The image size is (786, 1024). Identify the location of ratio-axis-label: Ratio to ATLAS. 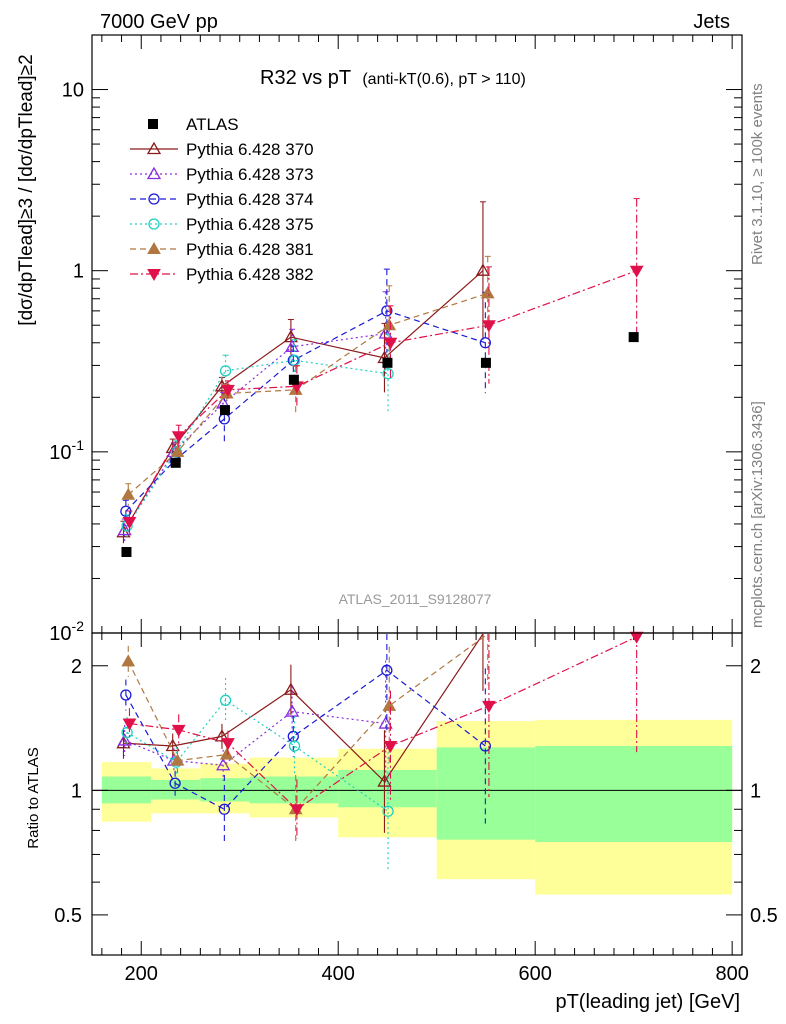
(33, 797).